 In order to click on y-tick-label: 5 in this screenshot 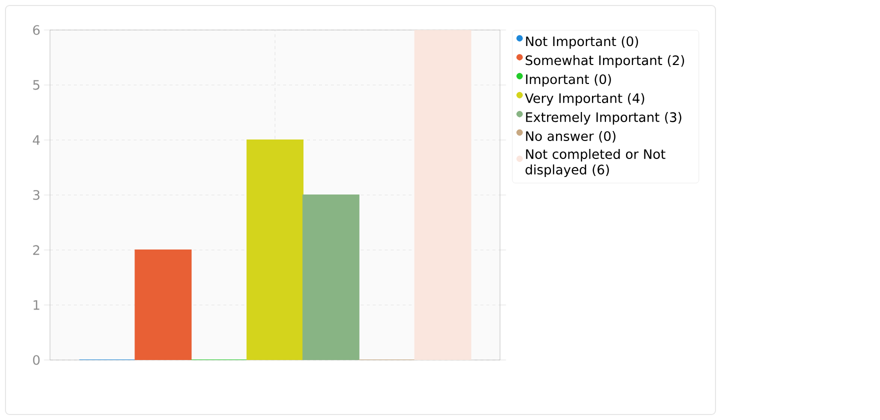, I will do `click(36, 85)`.